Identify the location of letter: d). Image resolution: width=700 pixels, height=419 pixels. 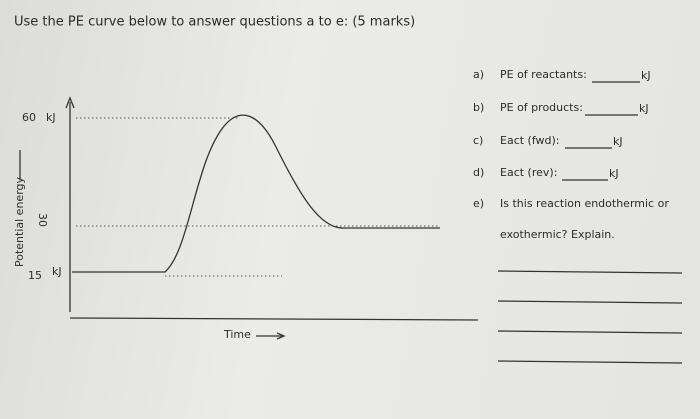
(478, 172).